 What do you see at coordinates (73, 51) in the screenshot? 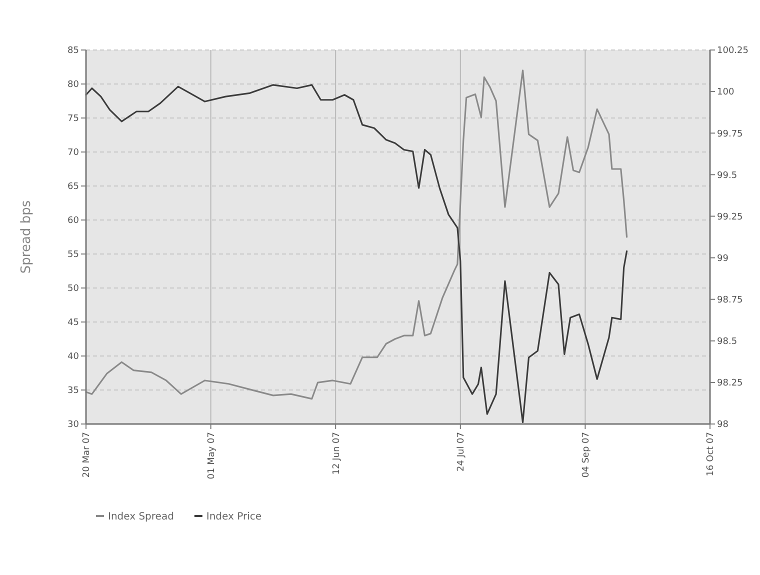
I see `y-tick-label: 85` at bounding box center [73, 51].